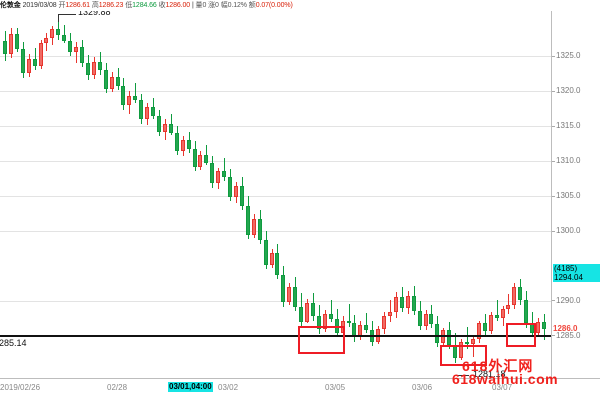  Describe the element at coordinates (274, 5) in the screenshot. I see `amount-value: 0.07(0.00%)` at that location.